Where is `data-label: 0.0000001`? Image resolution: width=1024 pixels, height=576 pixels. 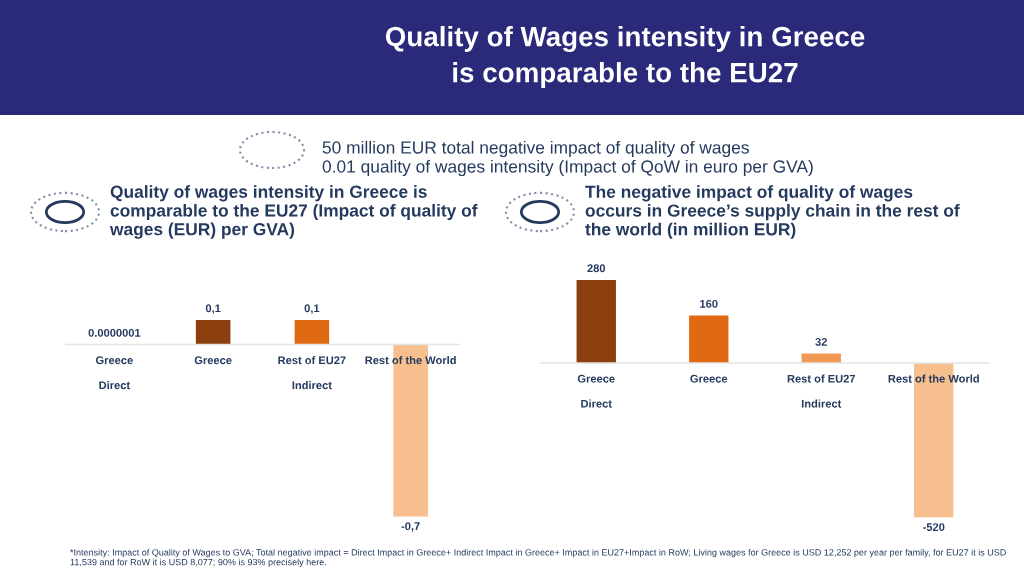 data-label: 0.0000001 is located at coordinates (114, 332).